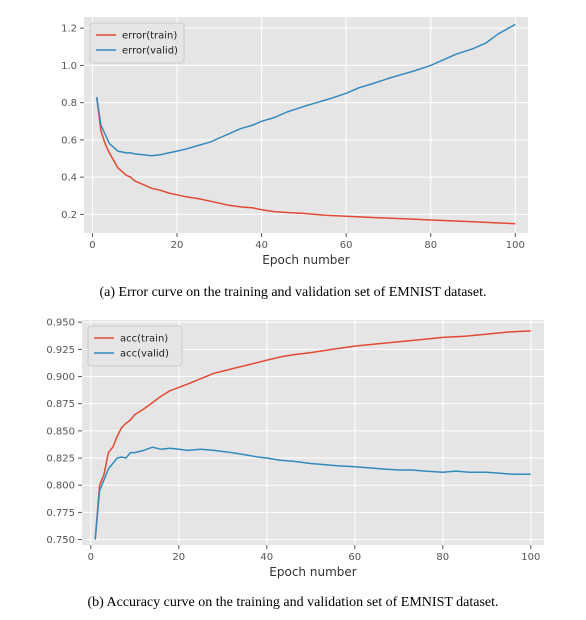 The width and height of the screenshot is (586, 620). What do you see at coordinates (60, 377) in the screenshot?
I see `accuracy-chart-y-tick-label: 0.900` at bounding box center [60, 377].